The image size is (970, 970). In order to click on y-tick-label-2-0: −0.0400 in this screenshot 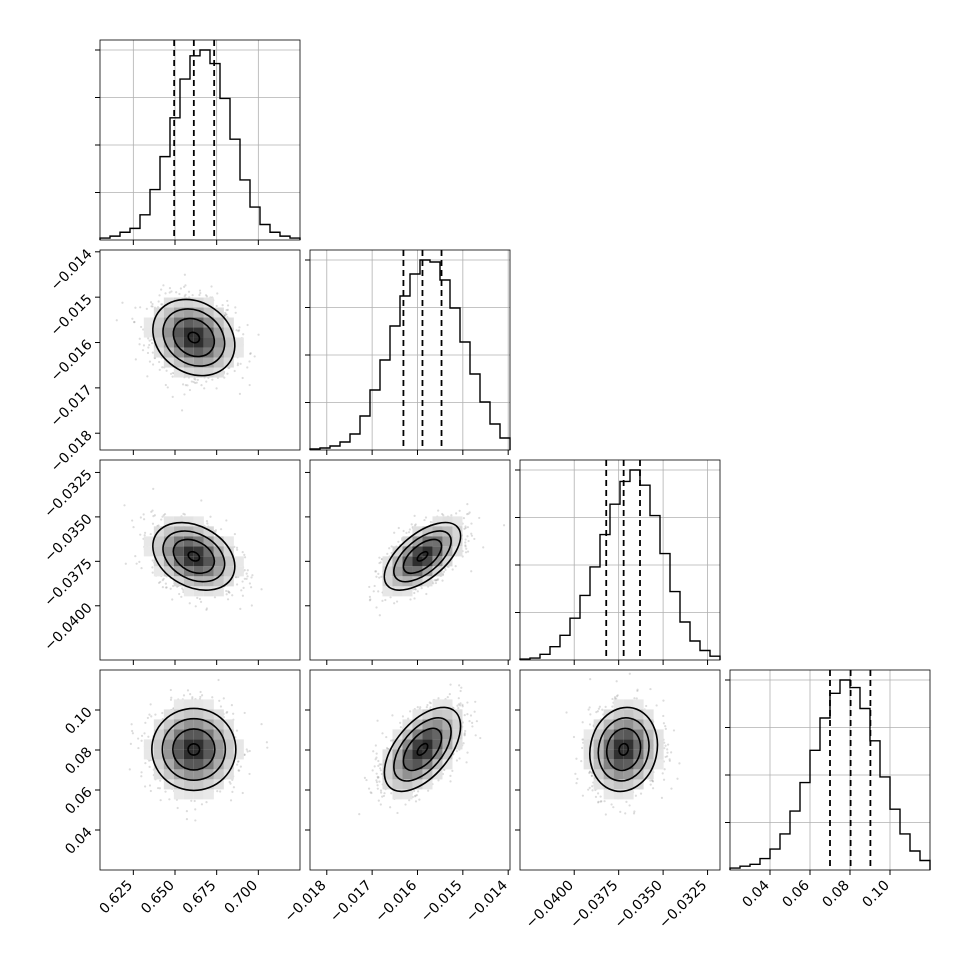, I will do `click(68, 627)`.